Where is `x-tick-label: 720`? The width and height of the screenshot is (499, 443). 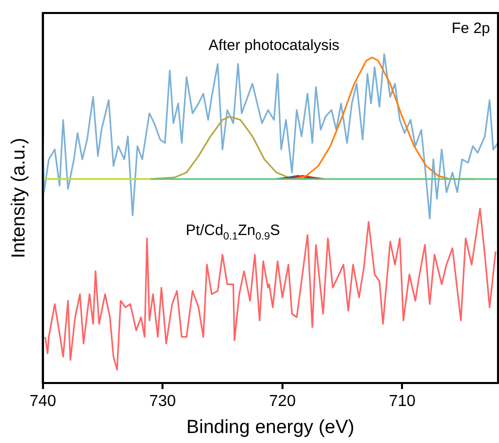 x-tick-label: 720 is located at coordinates (282, 401).